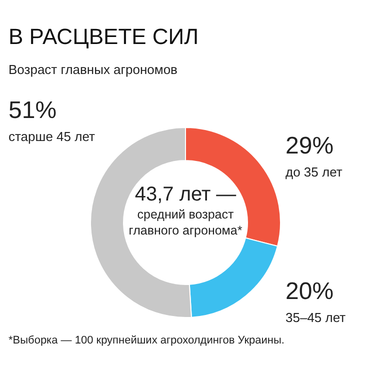 Image resolution: width=365 pixels, height=370 pixels. What do you see at coordinates (314, 172) in the screenshot?
I see `slice-label: до 35 лет` at bounding box center [314, 172].